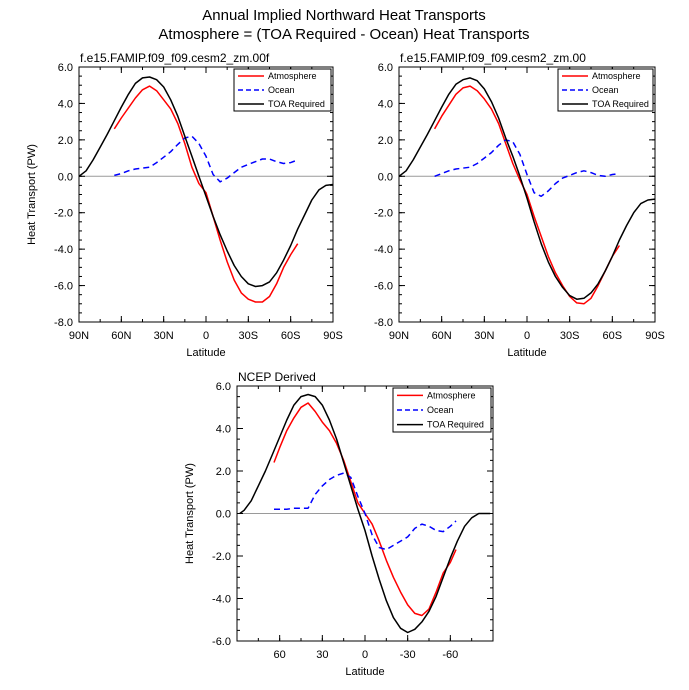 The width and height of the screenshot is (689, 690). Describe the element at coordinates (450, 655) in the screenshot. I see `x-tick-label: -60` at that location.